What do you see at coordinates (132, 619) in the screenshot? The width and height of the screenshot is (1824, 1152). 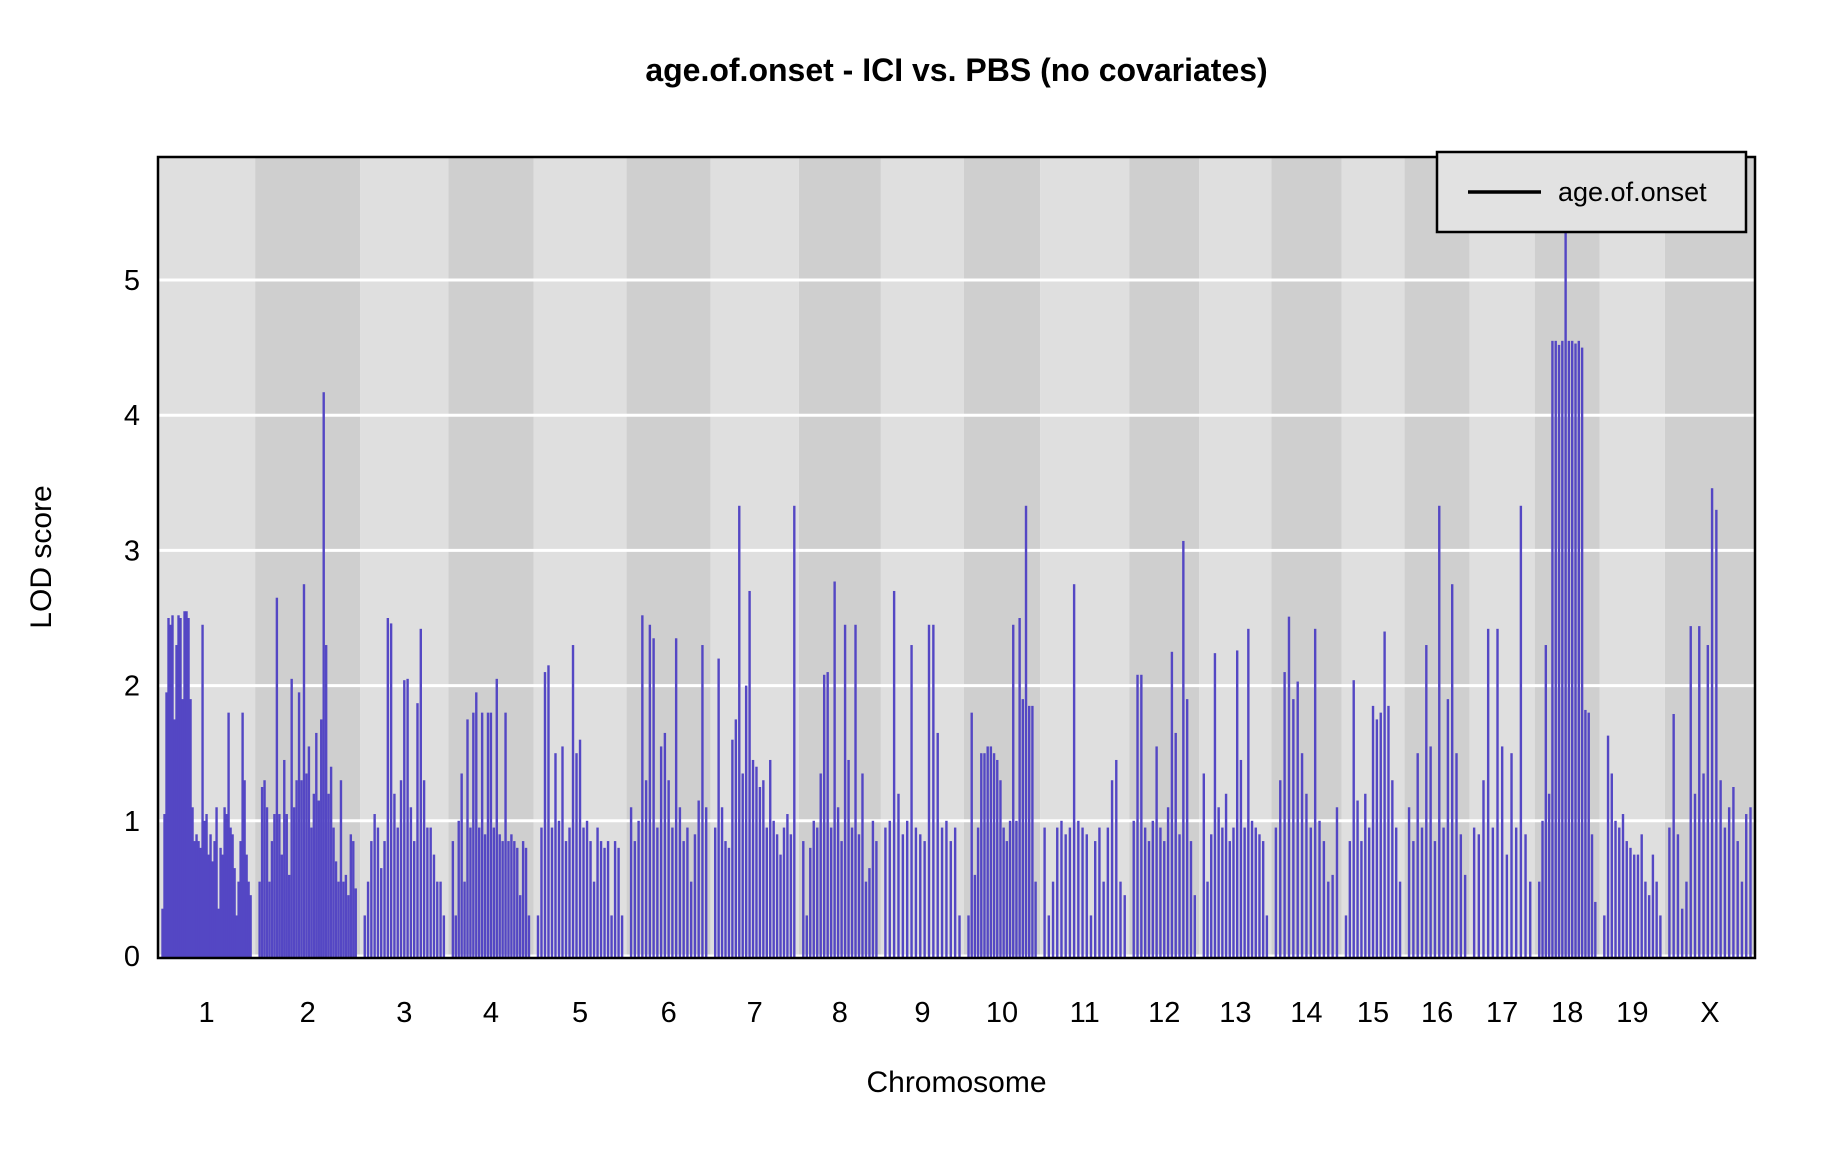 I see `y-tick-labels: 0 1 2 3 4 5` at bounding box center [132, 619].